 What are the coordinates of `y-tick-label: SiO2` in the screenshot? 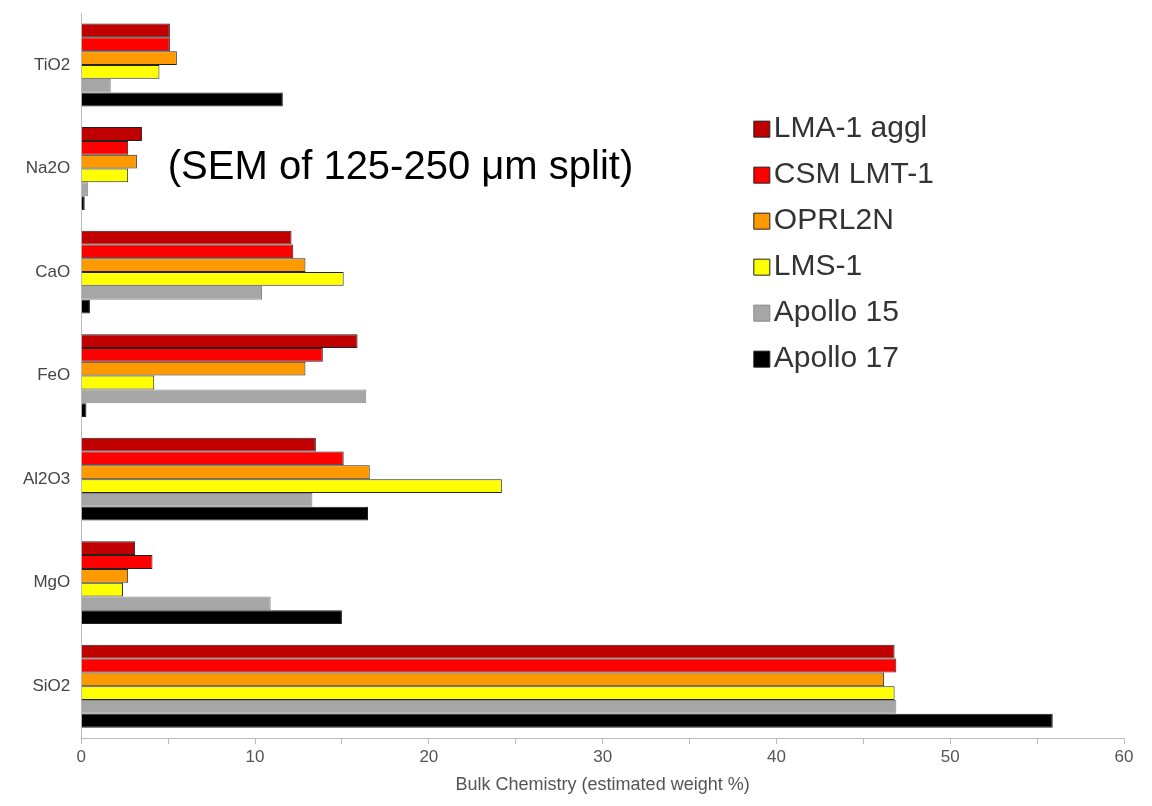 It's located at (51, 685).